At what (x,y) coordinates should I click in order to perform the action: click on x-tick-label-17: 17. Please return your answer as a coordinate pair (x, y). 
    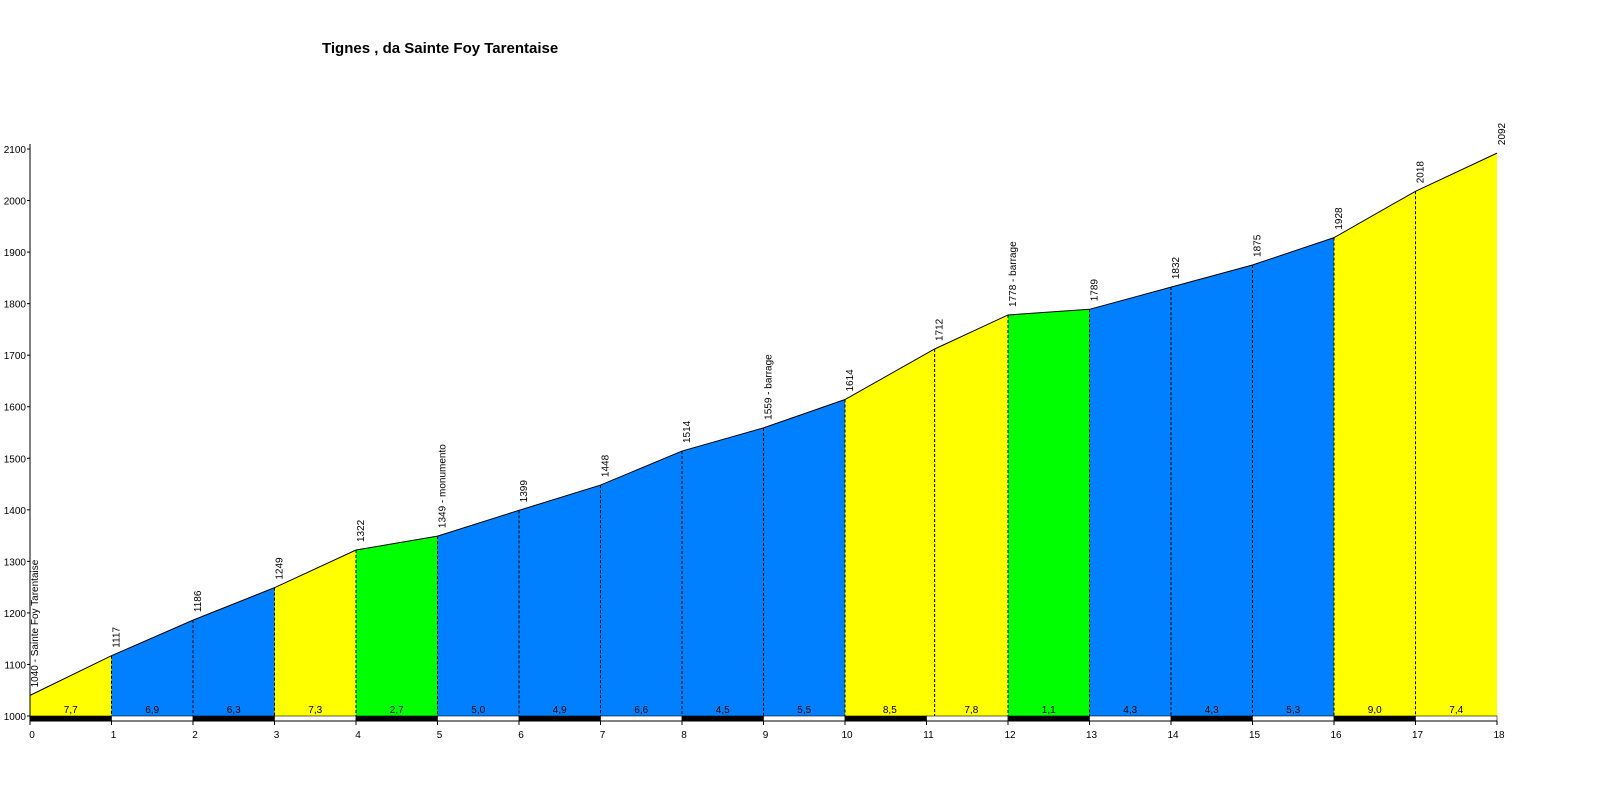
    Looking at the image, I should click on (1418, 735).